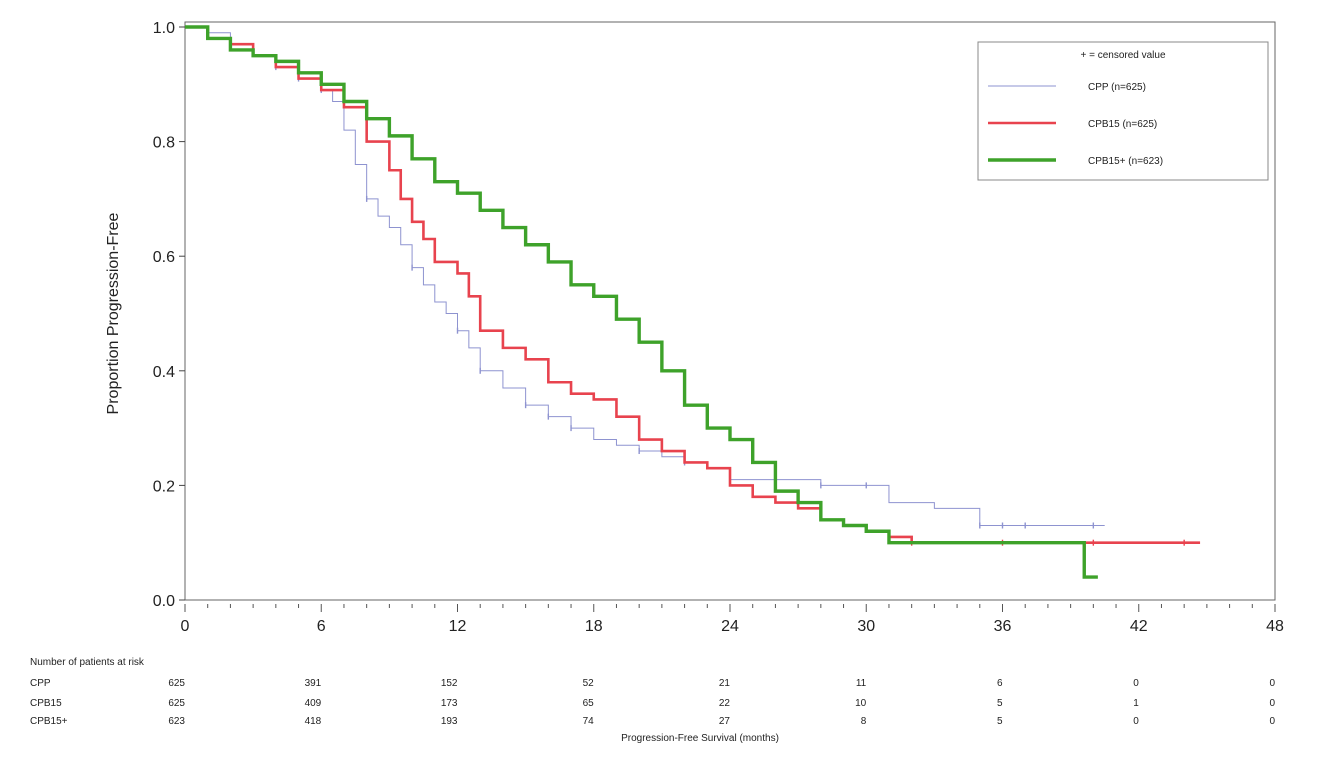  What do you see at coordinates (1275, 626) in the screenshot?
I see `x-tick-label: 48` at bounding box center [1275, 626].